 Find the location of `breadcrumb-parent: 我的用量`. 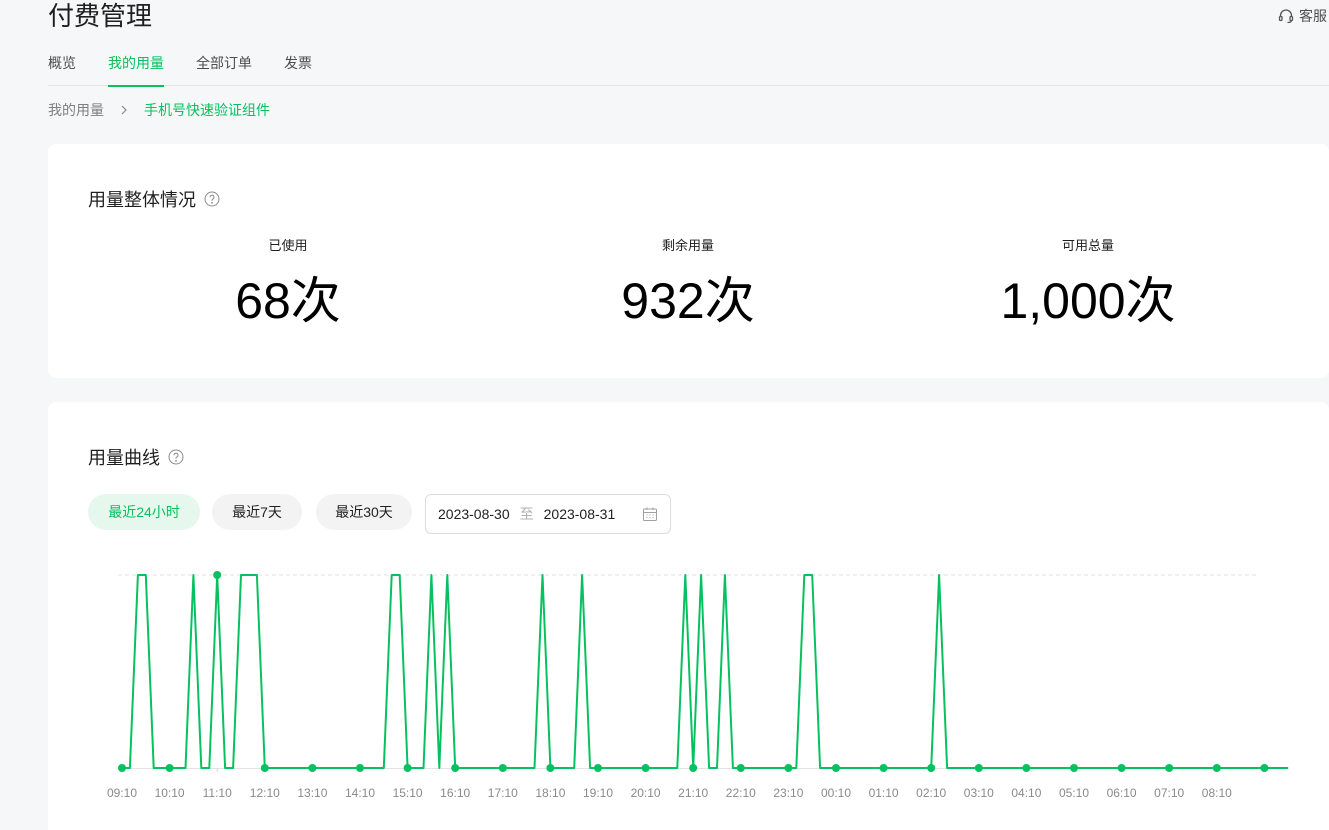

breadcrumb-parent: 我的用量 is located at coordinates (76, 110).